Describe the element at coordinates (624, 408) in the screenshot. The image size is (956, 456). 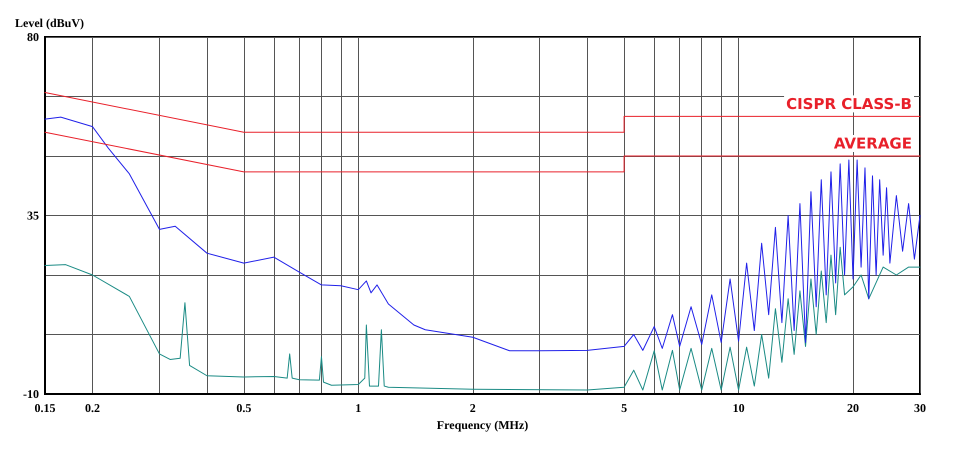
I see `x-tick-label: 5` at that location.